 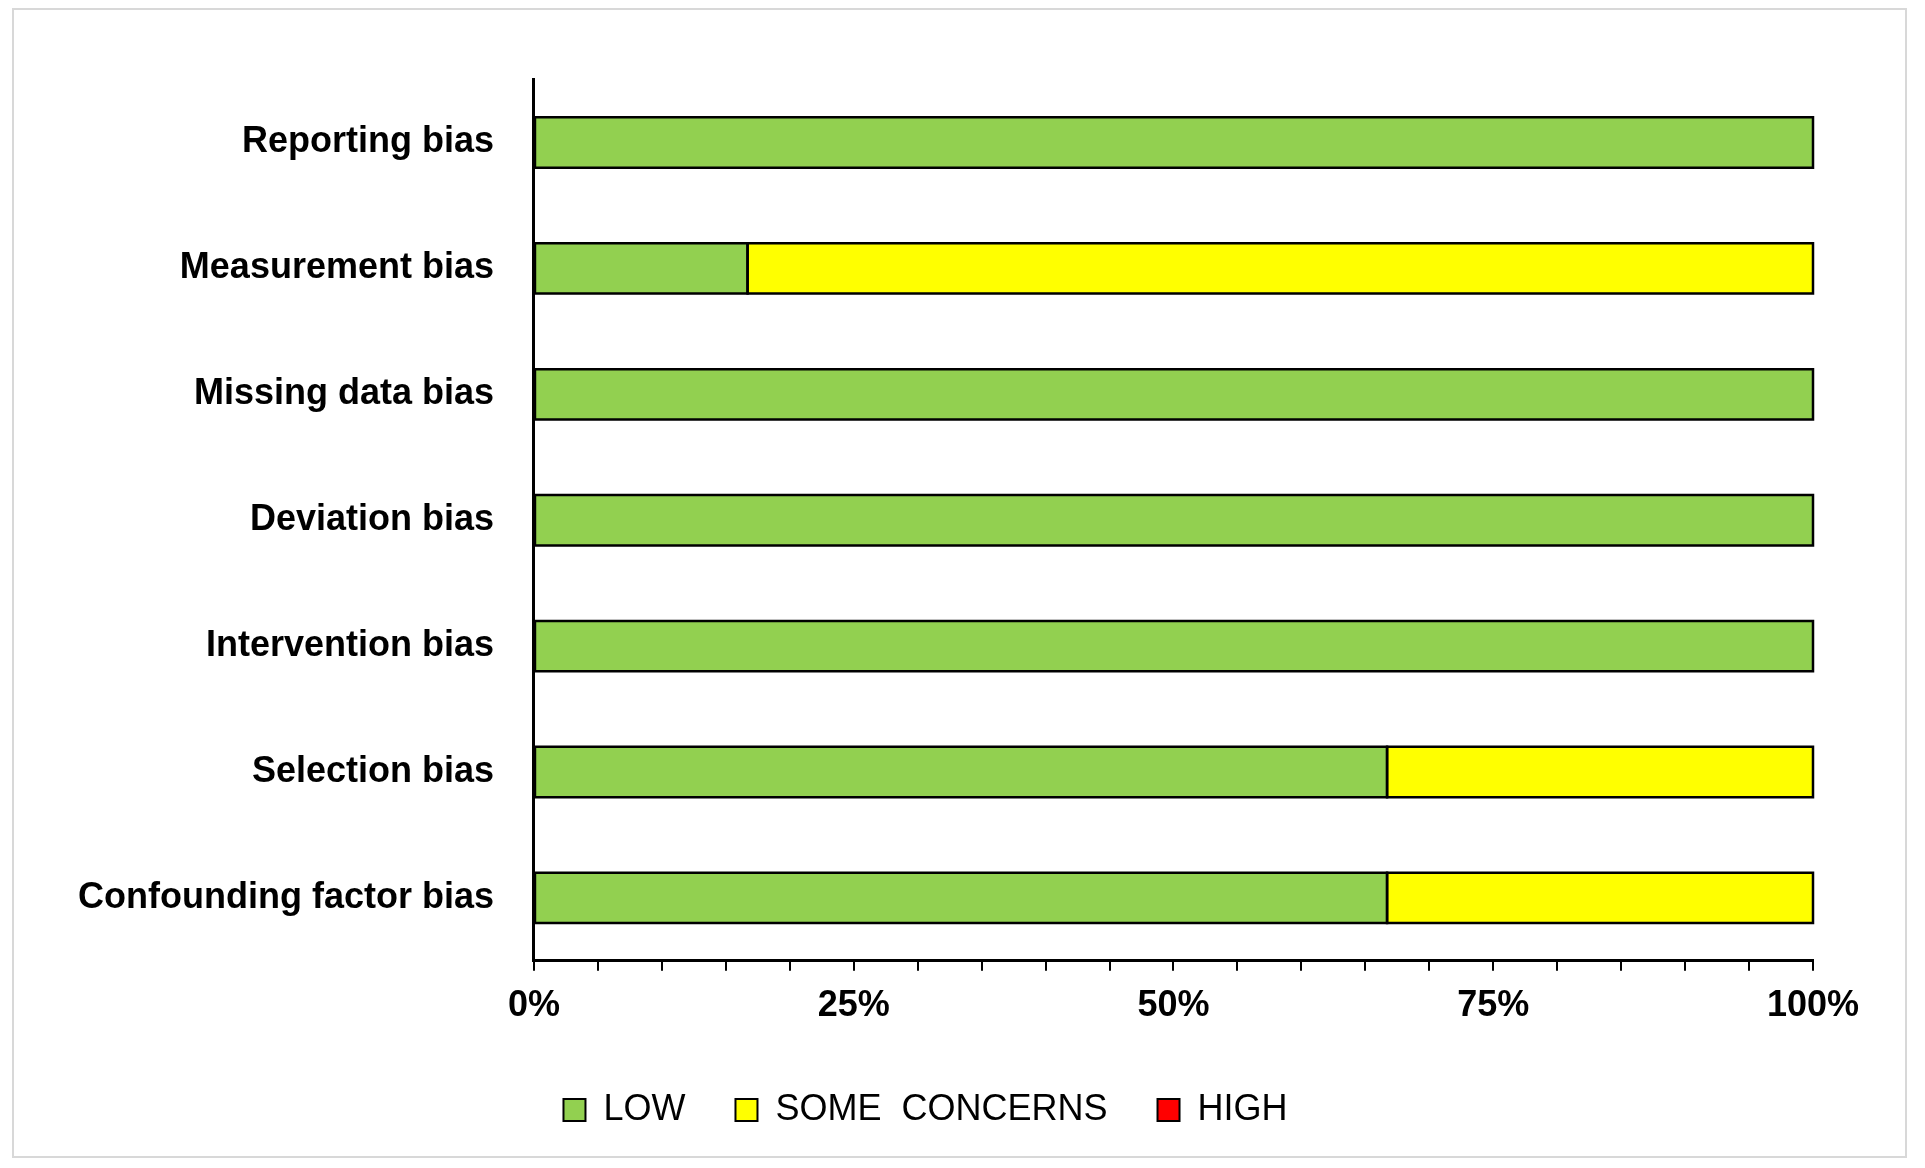 What do you see at coordinates (1242, 1107) in the screenshot?
I see `legend-label: HIGH` at bounding box center [1242, 1107].